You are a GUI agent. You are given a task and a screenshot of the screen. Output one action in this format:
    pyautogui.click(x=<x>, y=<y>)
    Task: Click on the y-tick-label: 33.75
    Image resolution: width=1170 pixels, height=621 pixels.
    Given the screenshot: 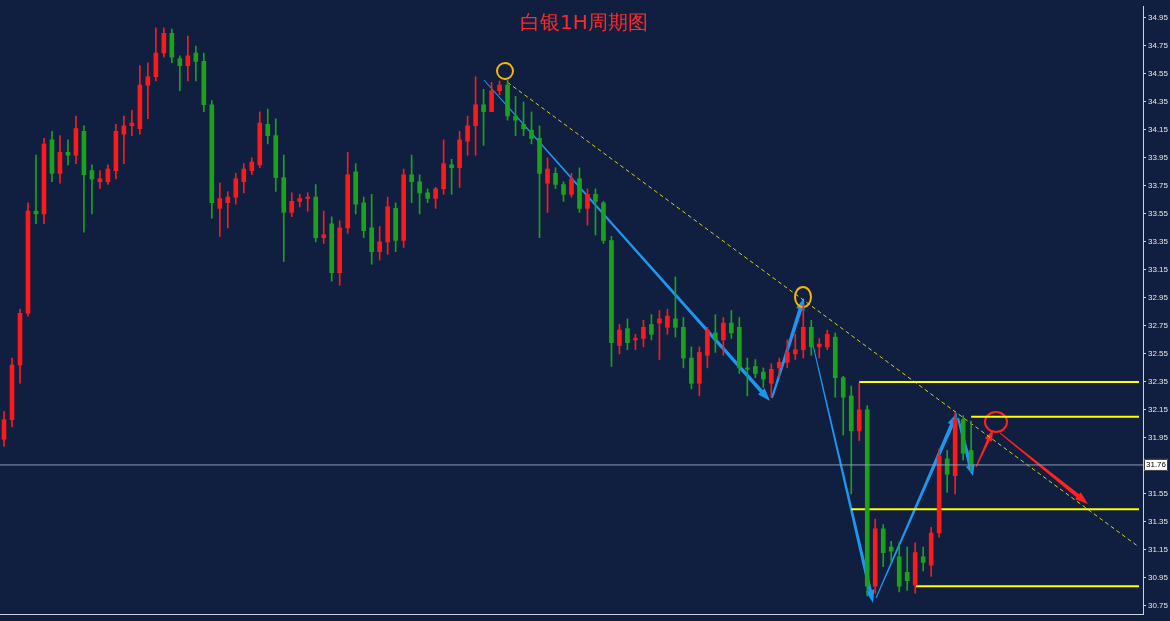 What is the action you would take?
    pyautogui.click(x=1158, y=186)
    